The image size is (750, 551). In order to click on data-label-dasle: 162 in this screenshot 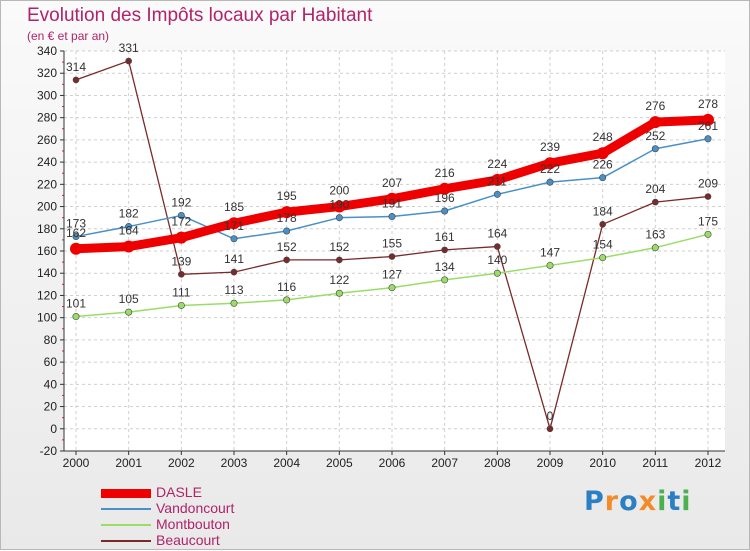, I will do `click(76, 233)`.